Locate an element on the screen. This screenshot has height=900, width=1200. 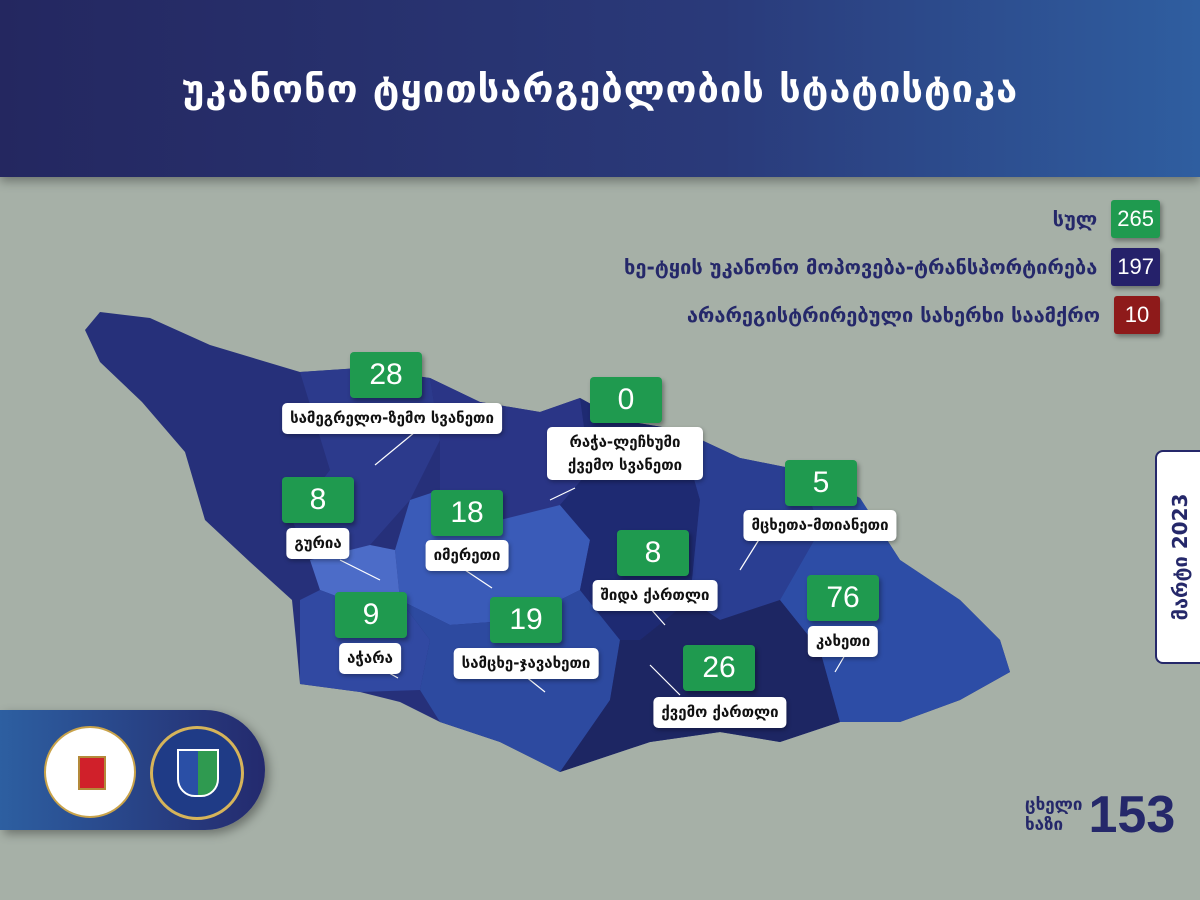
date-tab: მარტი 2023 is located at coordinates (1177, 557).